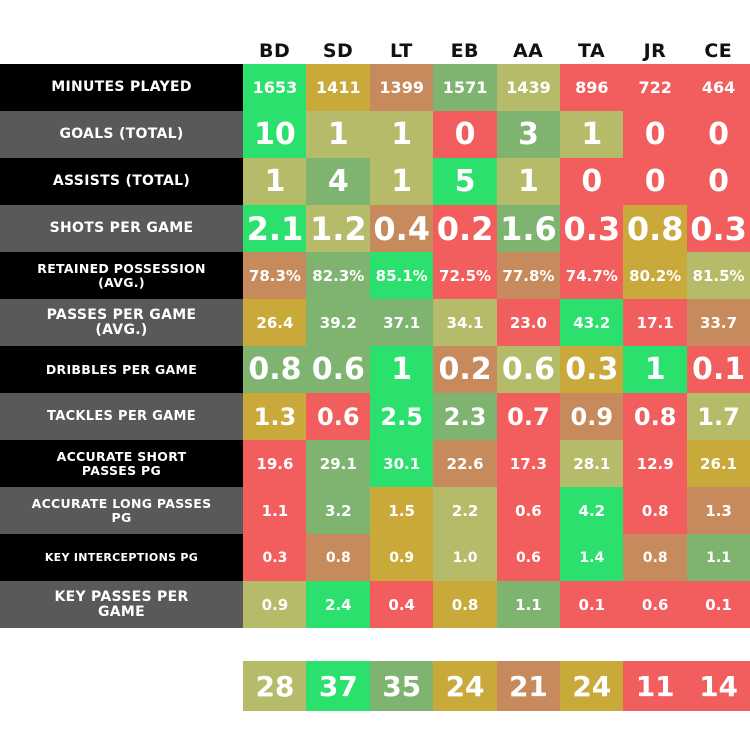 The image size is (750, 750). Describe the element at coordinates (528, 686) in the screenshot. I see `total-cell: 21` at that location.